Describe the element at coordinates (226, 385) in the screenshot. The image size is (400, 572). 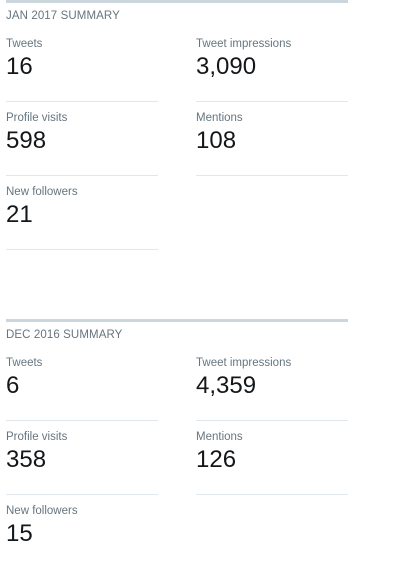
I see `stat-value: 4,359` at that location.